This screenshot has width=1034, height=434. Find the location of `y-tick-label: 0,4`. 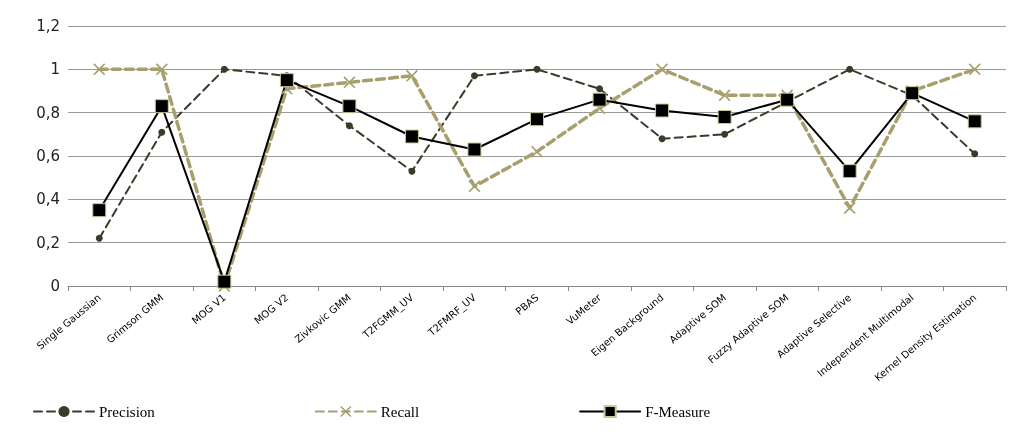

y-tick-label: 0,4 is located at coordinates (48, 199).